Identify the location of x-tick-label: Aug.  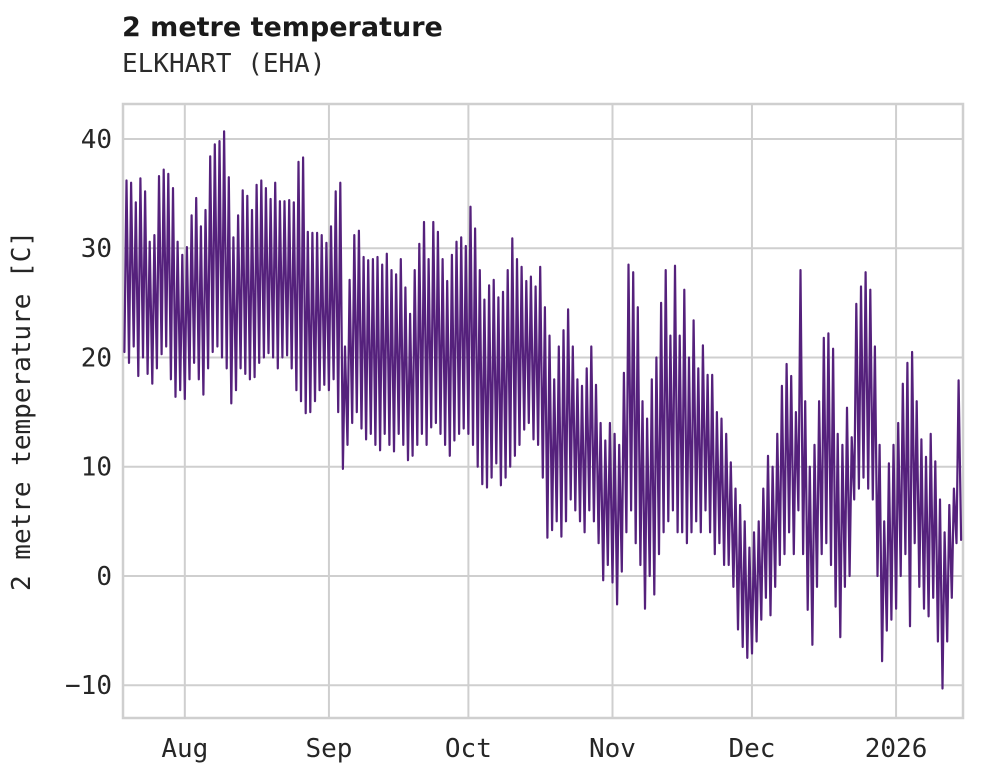
(184, 749).